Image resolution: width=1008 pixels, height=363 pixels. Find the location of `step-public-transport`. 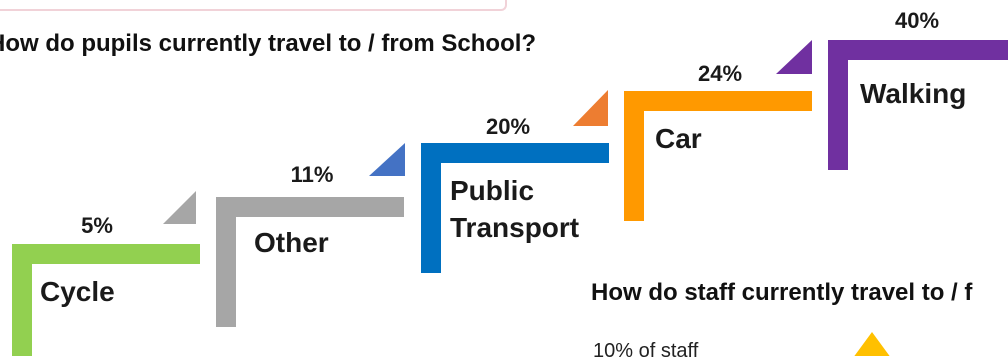

step-public-transport is located at coordinates (515, 208).